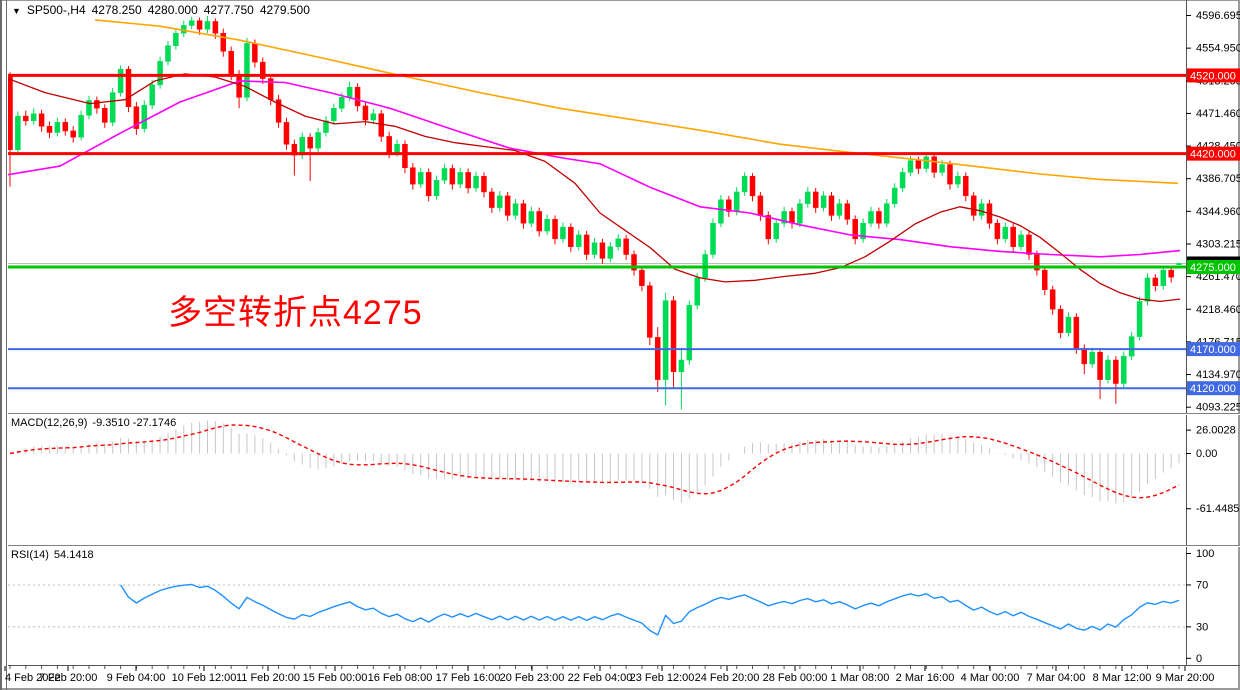 The image size is (1240, 690). What do you see at coordinates (727, 678) in the screenshot?
I see `svg-text: 24 Feb 20:00` at bounding box center [727, 678].